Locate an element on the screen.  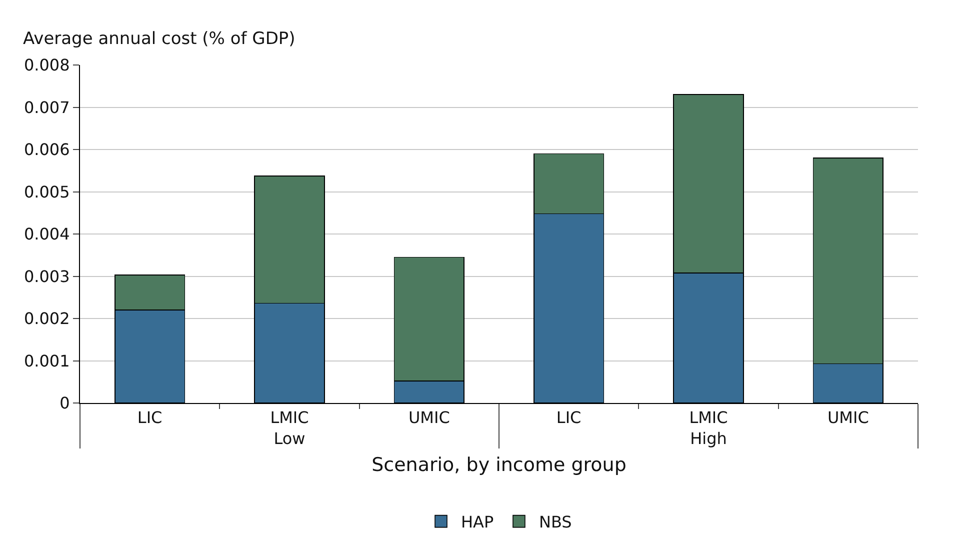
y-tick-label: 0.007 is located at coordinates (47, 107).